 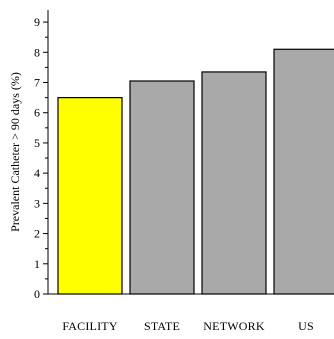 What do you see at coordinates (37, 52) in the screenshot?
I see `y-tick-label: 8` at bounding box center [37, 52].